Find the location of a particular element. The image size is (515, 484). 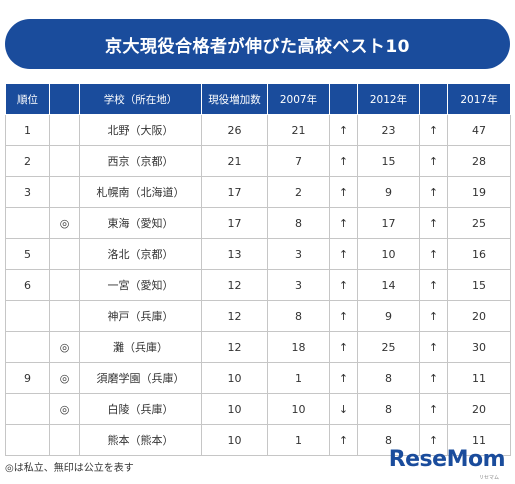

table-row: 3 札幌南（北海道） 17 2 ↑ 9 ↑ 19 is located at coordinates (258, 192).